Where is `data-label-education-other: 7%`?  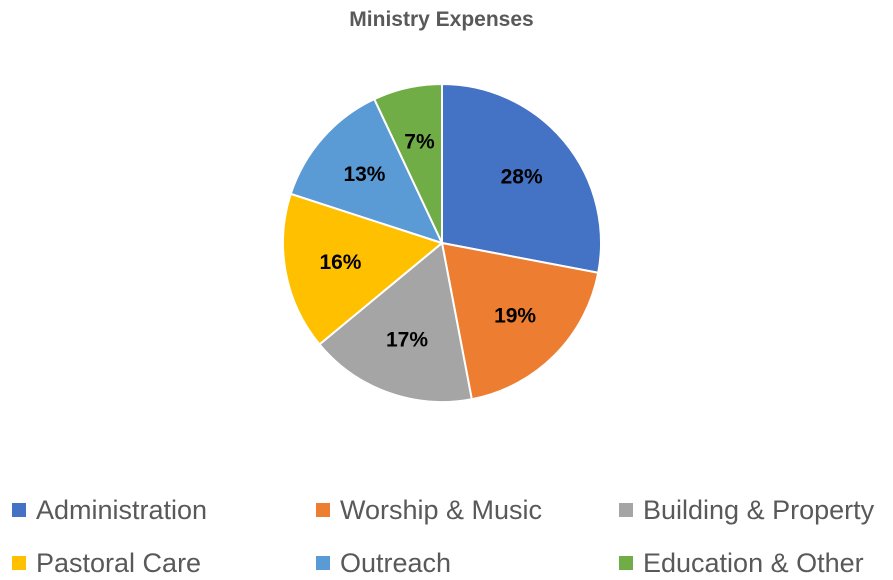
data-label-education-other: 7% is located at coordinates (419, 142).